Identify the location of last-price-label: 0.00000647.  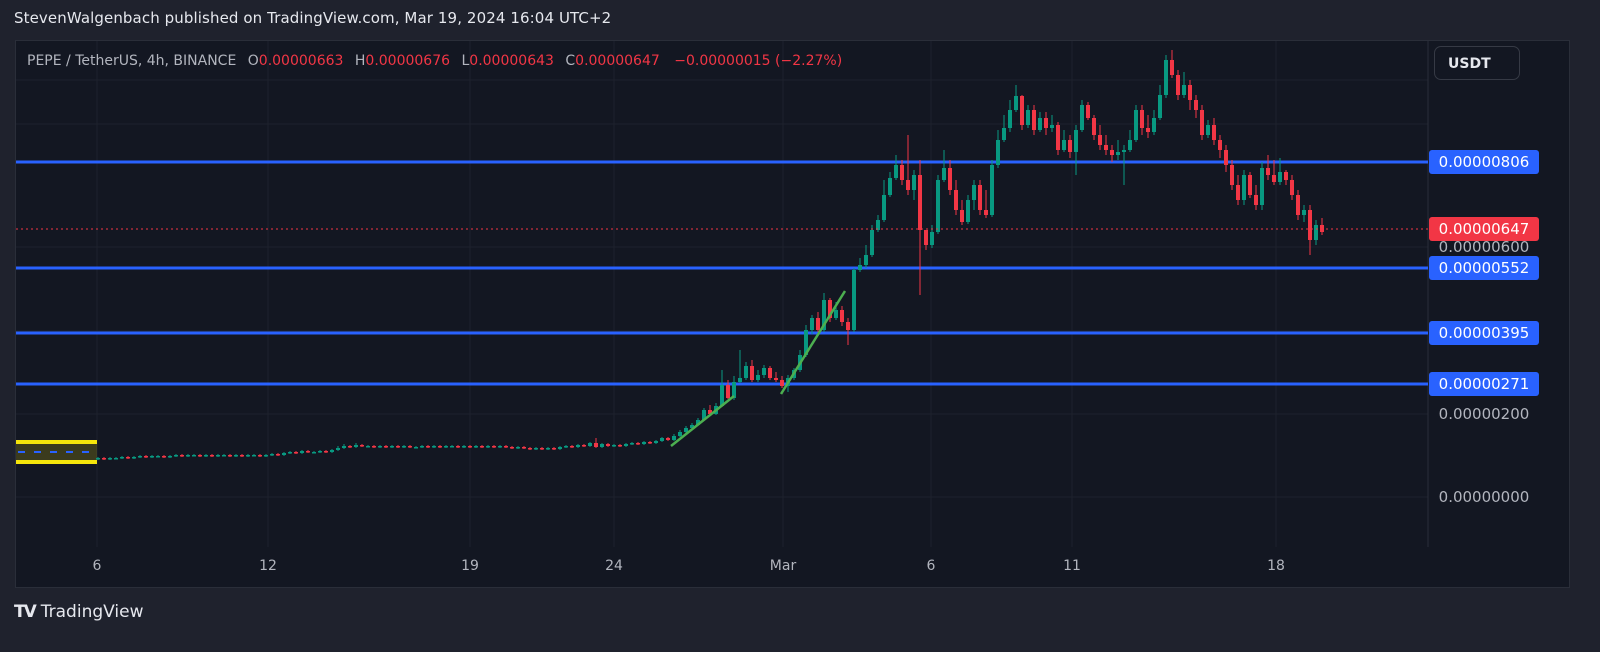
(1484, 229).